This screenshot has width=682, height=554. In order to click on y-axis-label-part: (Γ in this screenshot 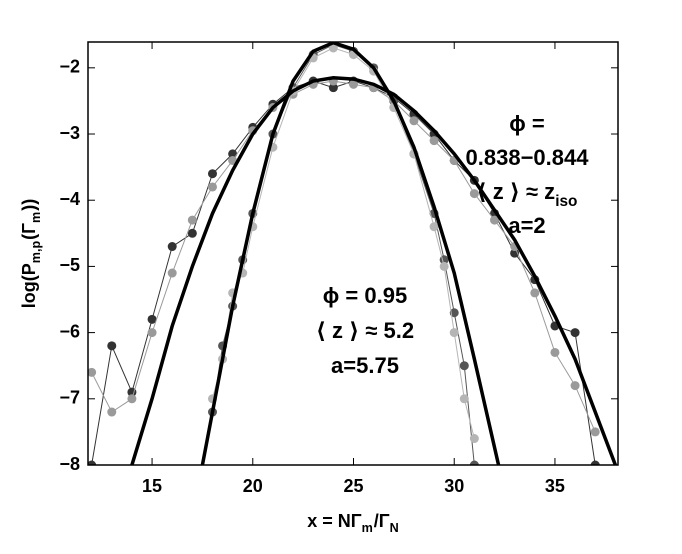, I will do `click(29, 231)`.